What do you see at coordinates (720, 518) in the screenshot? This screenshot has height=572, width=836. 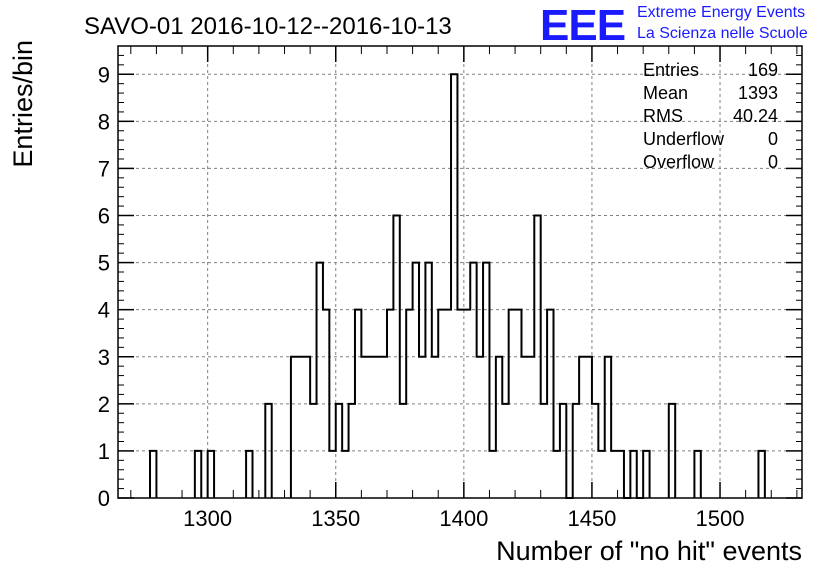 I see `x-tick-label: 1500` at bounding box center [720, 518].